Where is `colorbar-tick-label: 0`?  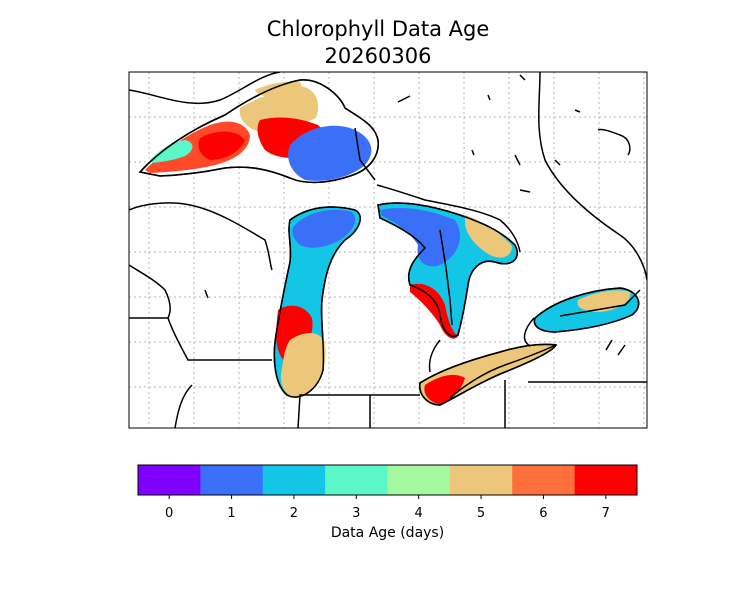 colorbar-tick-label: 0 is located at coordinates (169, 513).